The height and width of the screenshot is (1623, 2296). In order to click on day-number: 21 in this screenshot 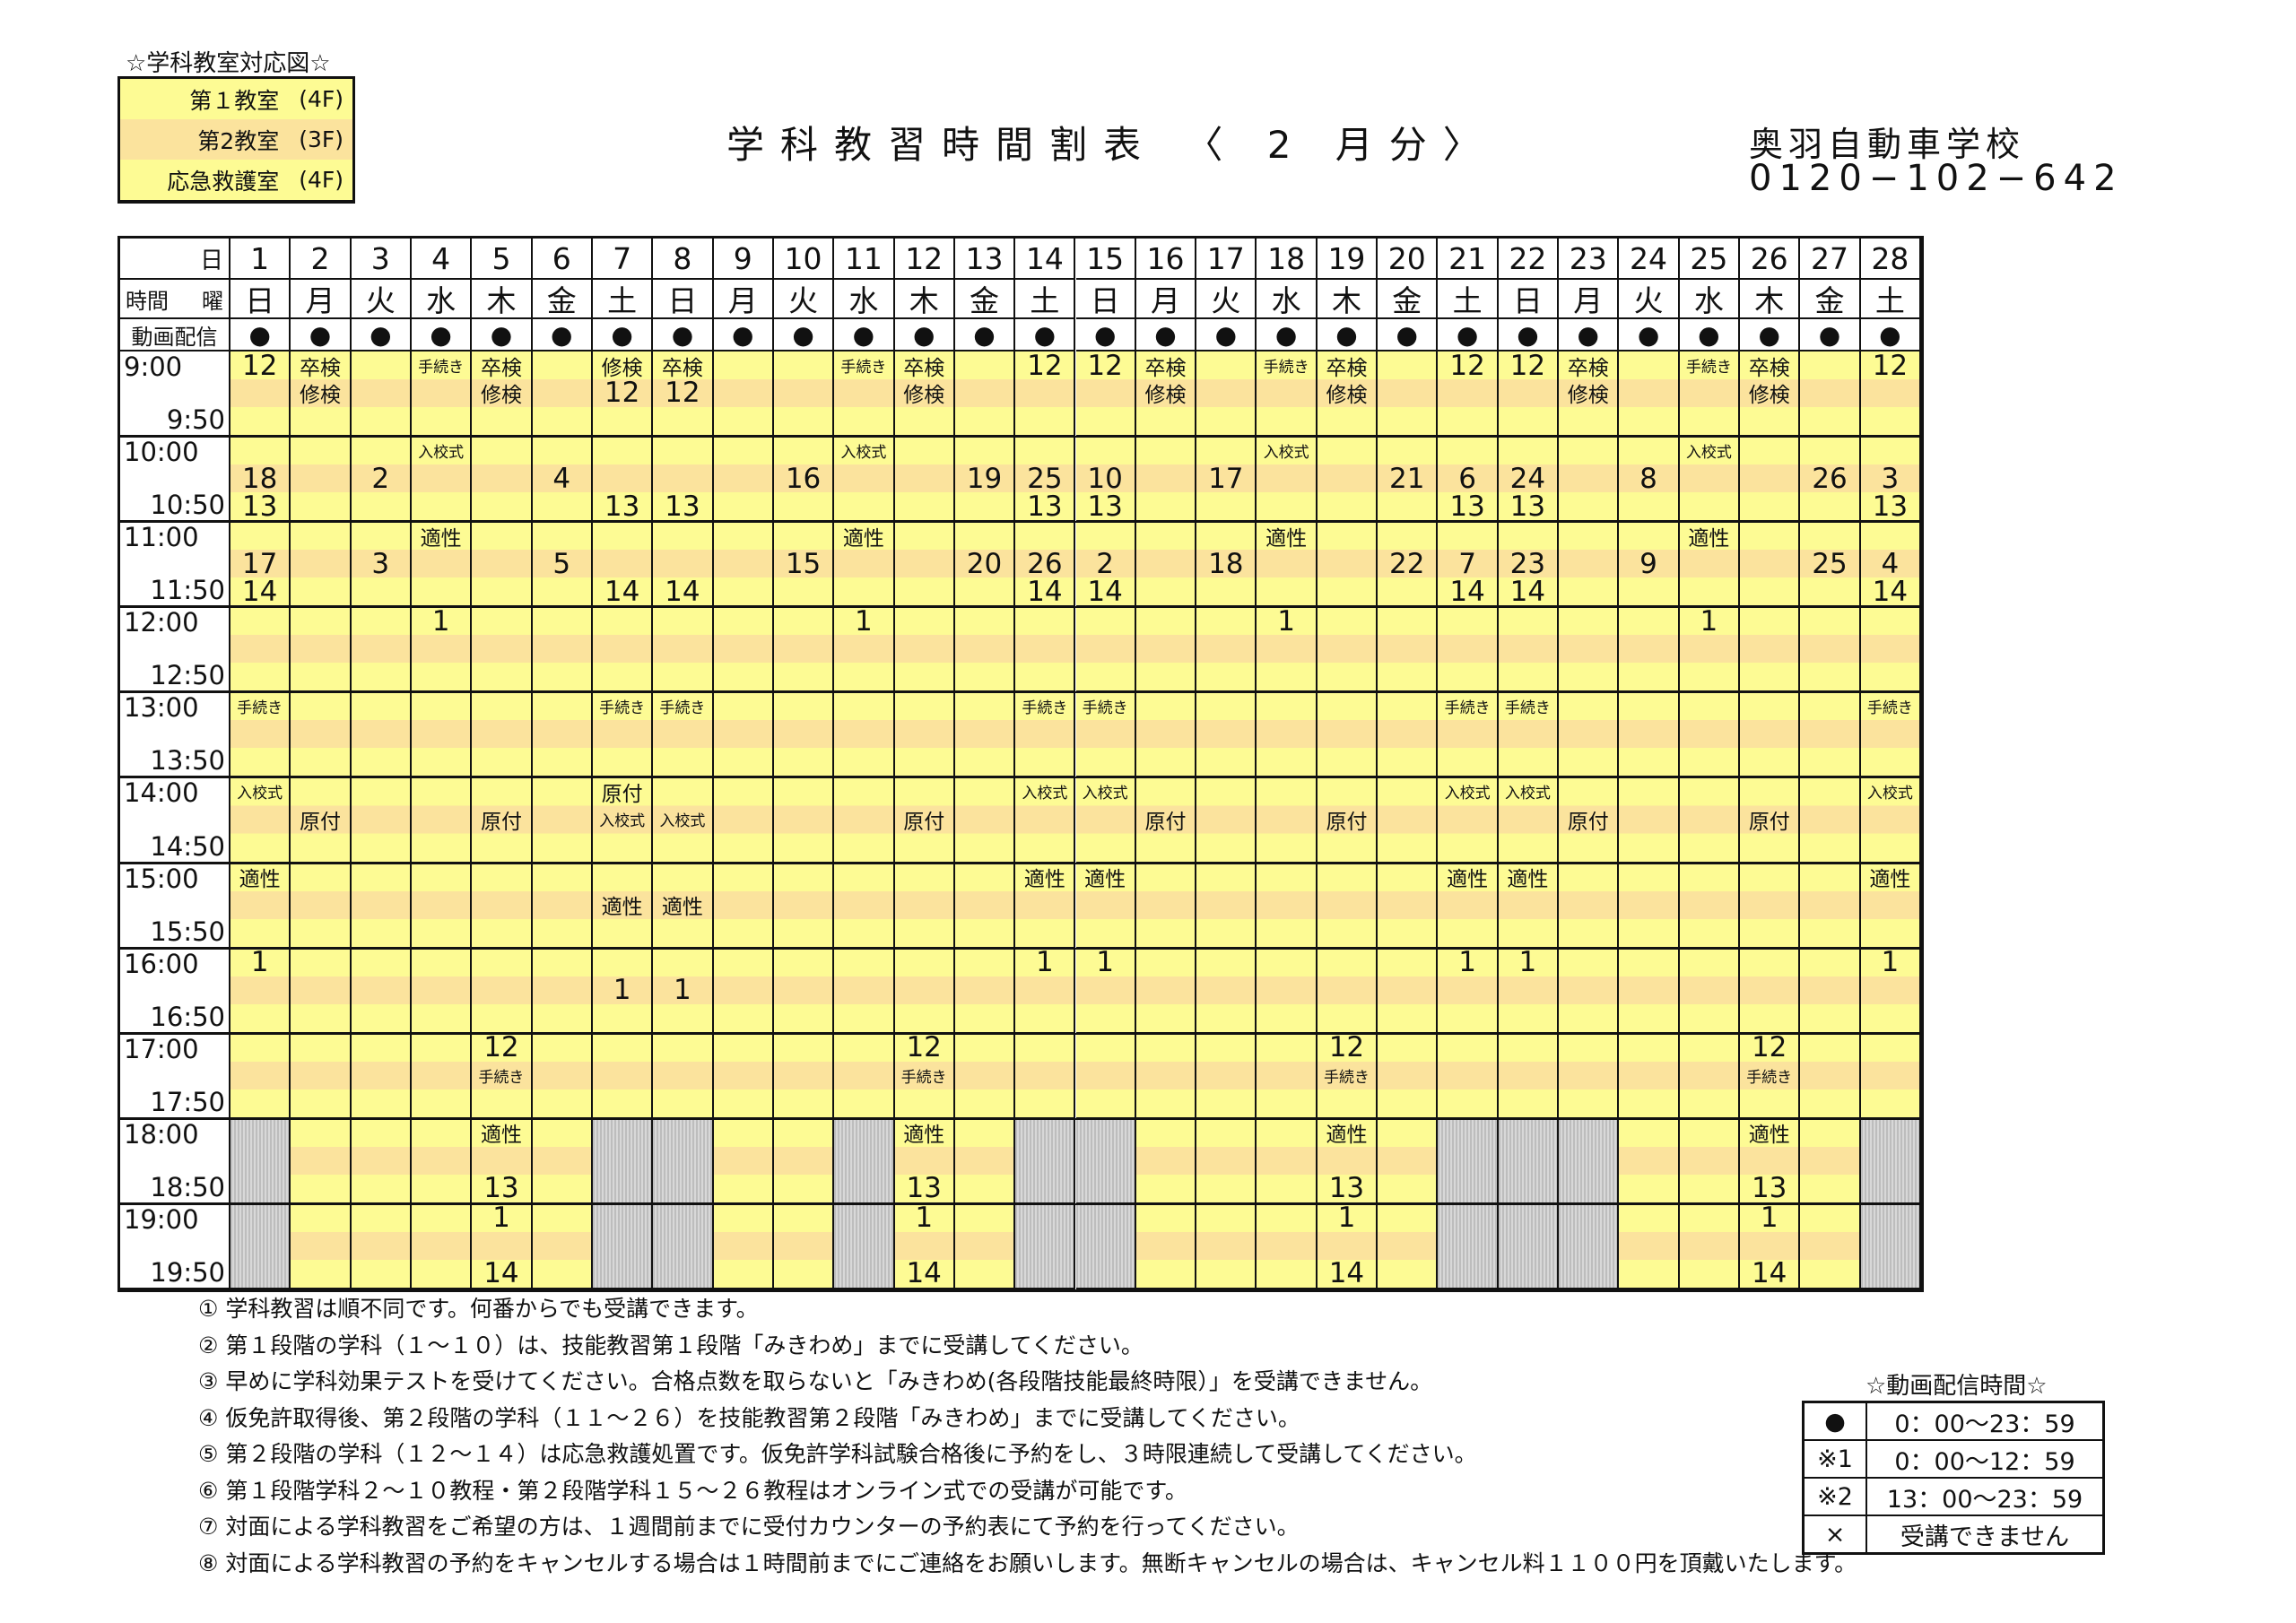, I will do `click(1468, 259)`.